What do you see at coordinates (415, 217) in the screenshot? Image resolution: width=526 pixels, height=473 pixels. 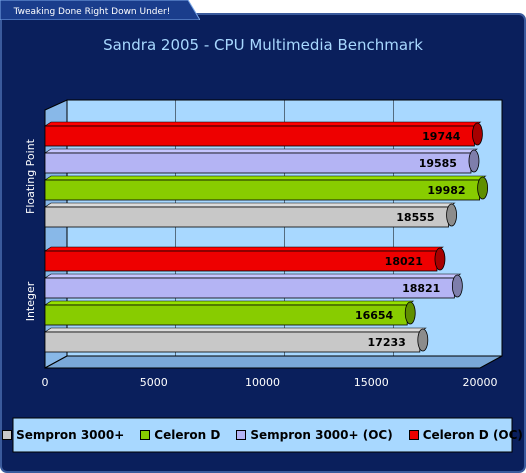 I see `data-label: 18555` at bounding box center [415, 217].